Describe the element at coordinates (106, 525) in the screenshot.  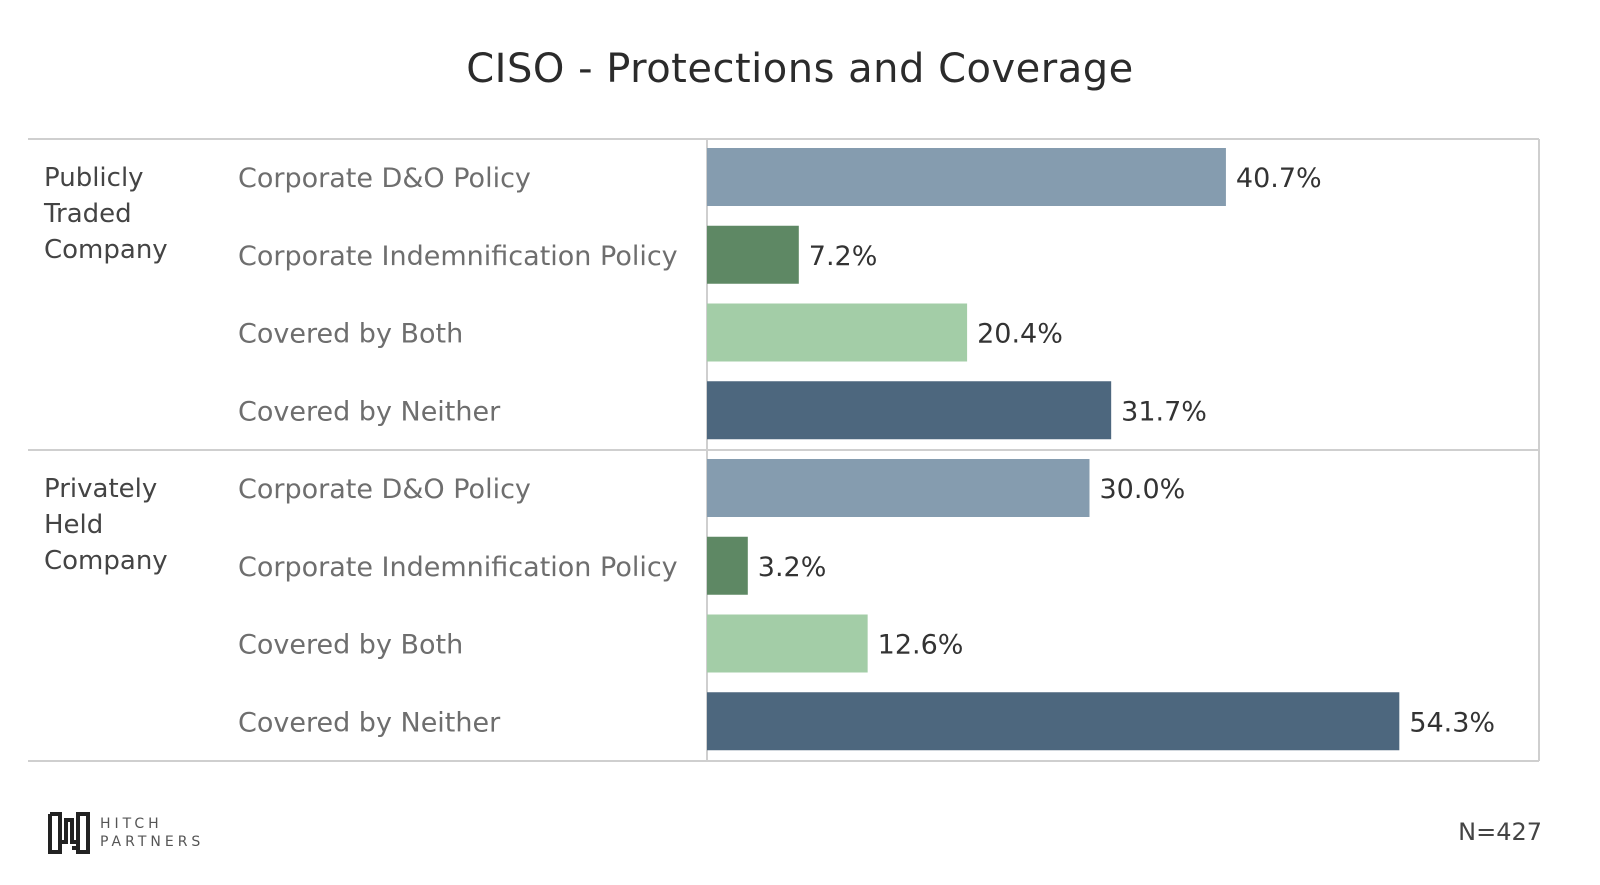
I see `group-label: Privately Held Company` at that location.